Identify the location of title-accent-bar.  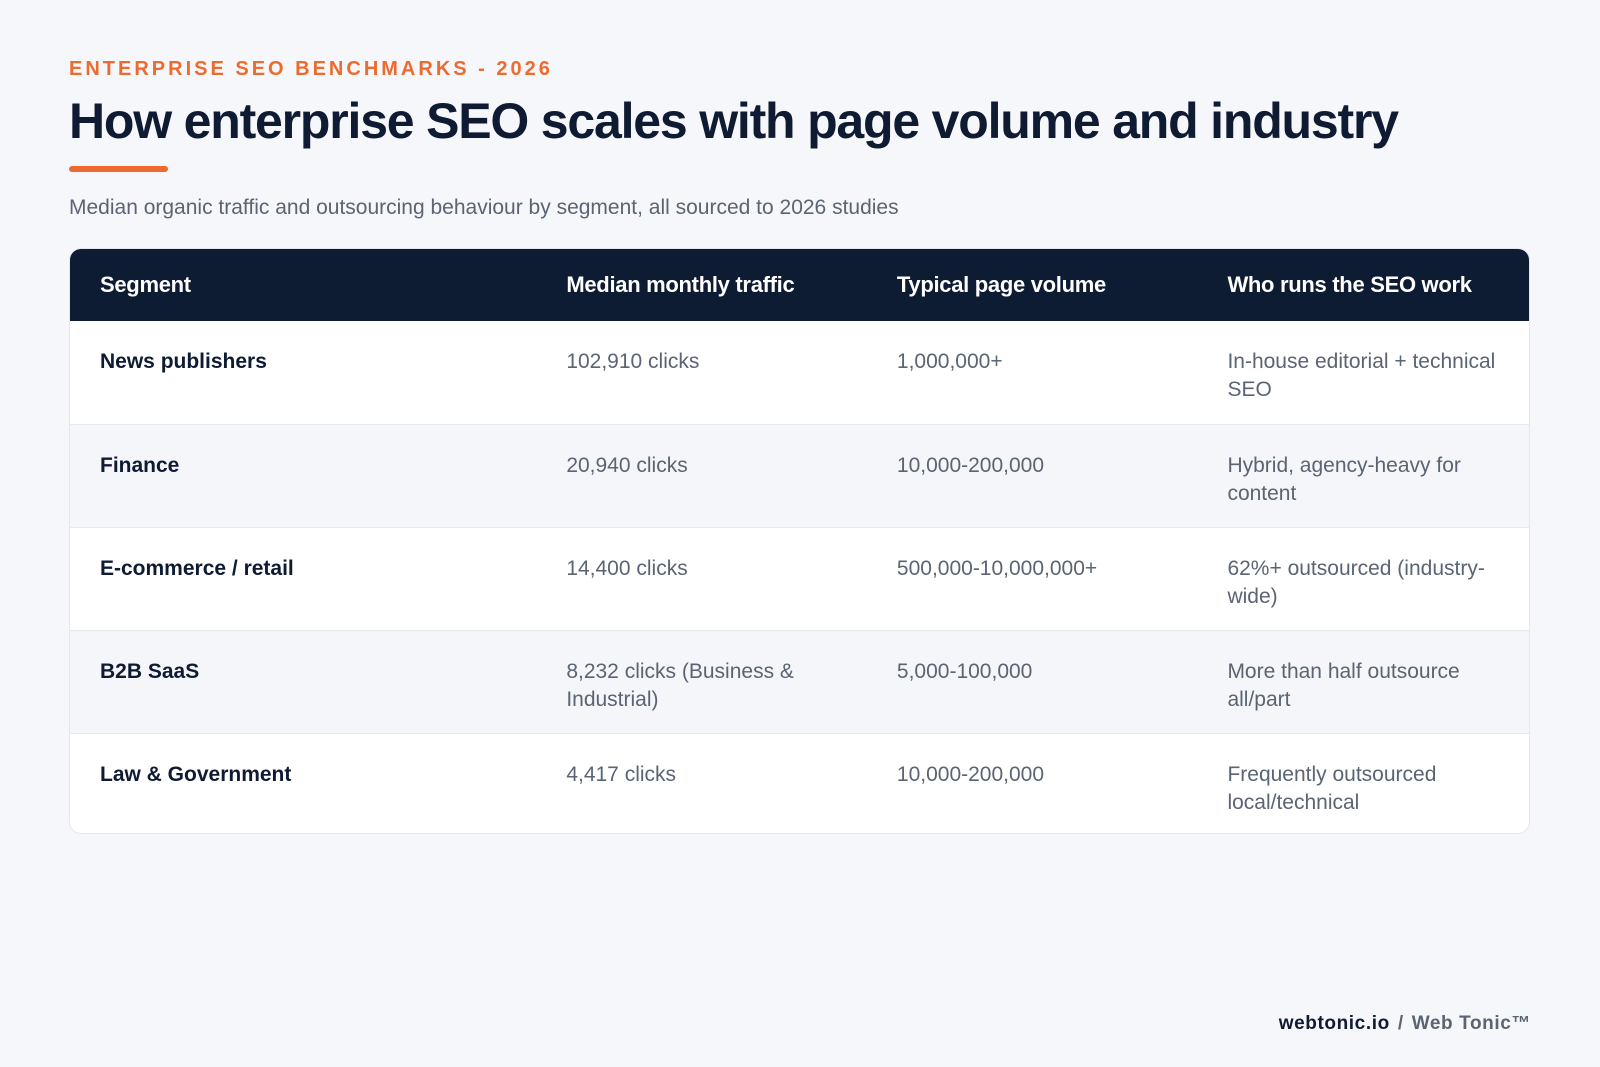
(118, 169).